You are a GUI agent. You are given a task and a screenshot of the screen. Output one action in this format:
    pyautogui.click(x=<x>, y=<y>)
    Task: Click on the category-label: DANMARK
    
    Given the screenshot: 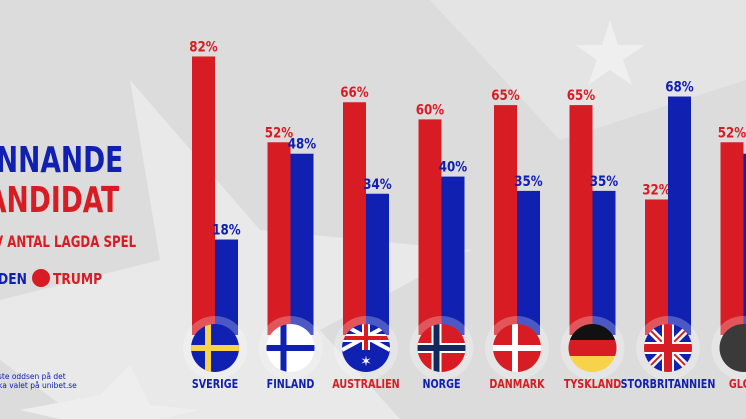 What is the action you would take?
    pyautogui.click(x=517, y=384)
    